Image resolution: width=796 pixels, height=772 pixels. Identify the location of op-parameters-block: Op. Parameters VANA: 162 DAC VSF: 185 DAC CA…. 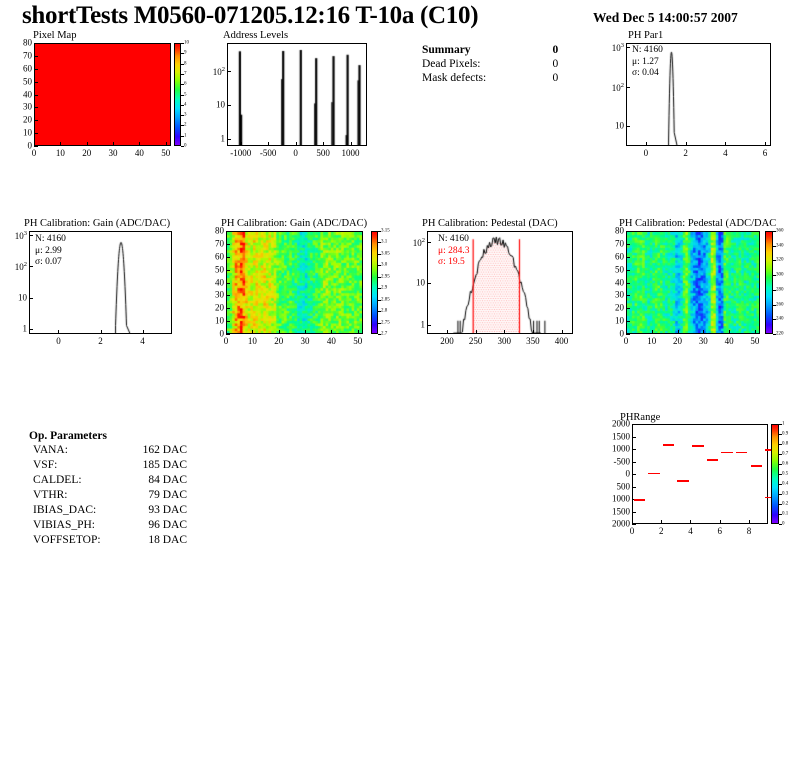
(108, 489).